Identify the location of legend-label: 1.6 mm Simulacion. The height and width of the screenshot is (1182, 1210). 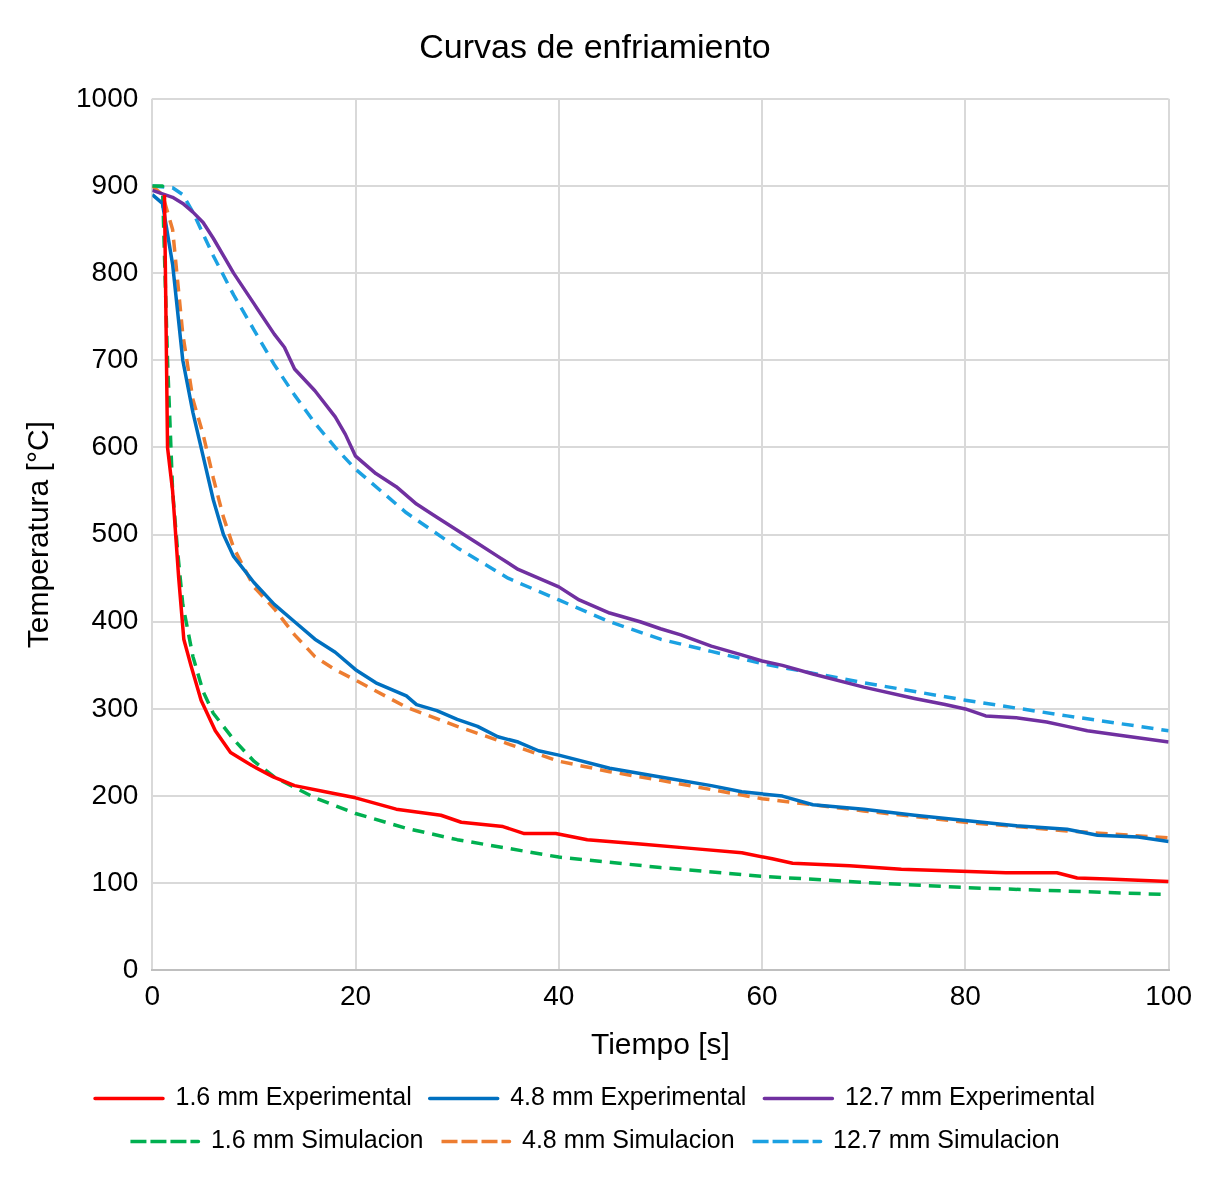
(317, 1139).